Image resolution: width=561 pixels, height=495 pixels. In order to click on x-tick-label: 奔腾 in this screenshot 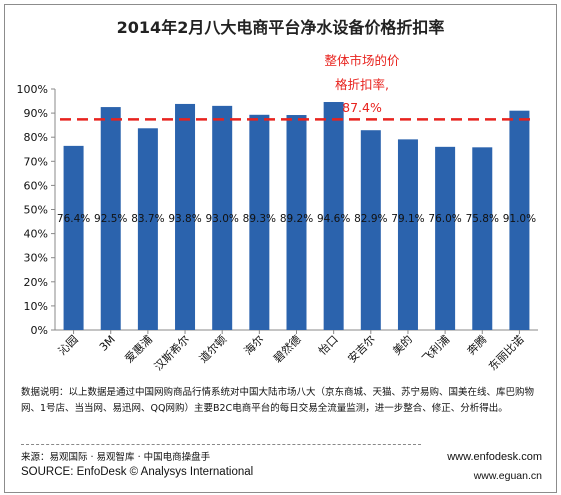, I will do `click(476, 344)`.